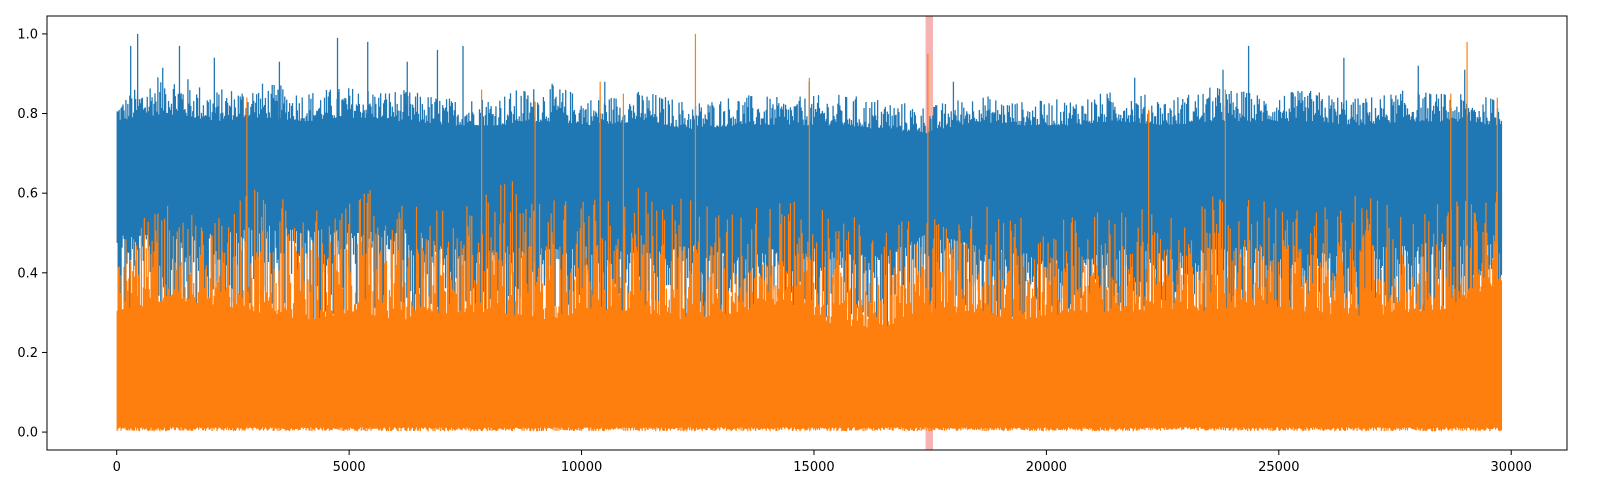 The width and height of the screenshot is (1600, 500). I want to click on y-tick-label: 1.0, so click(27, 34).